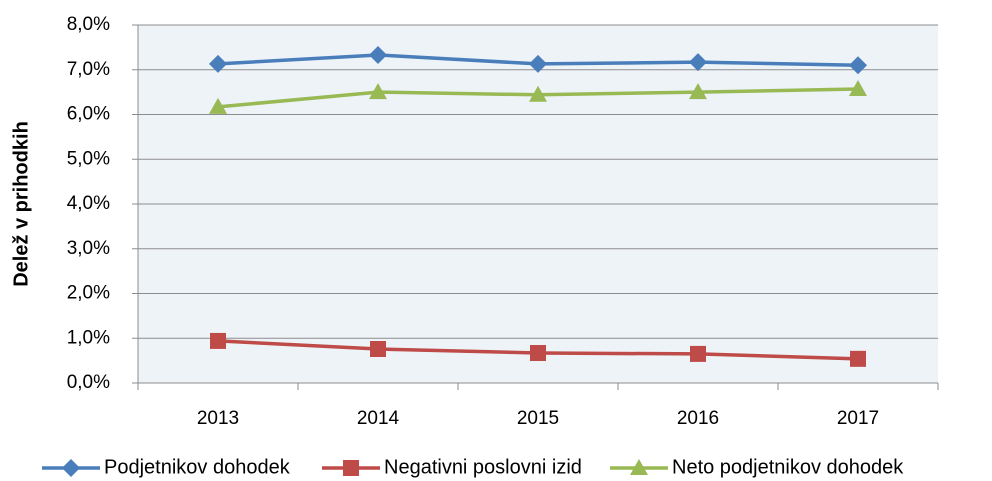 The image size is (992, 481). I want to click on y-tick-label: 0,0%, so click(88, 382).